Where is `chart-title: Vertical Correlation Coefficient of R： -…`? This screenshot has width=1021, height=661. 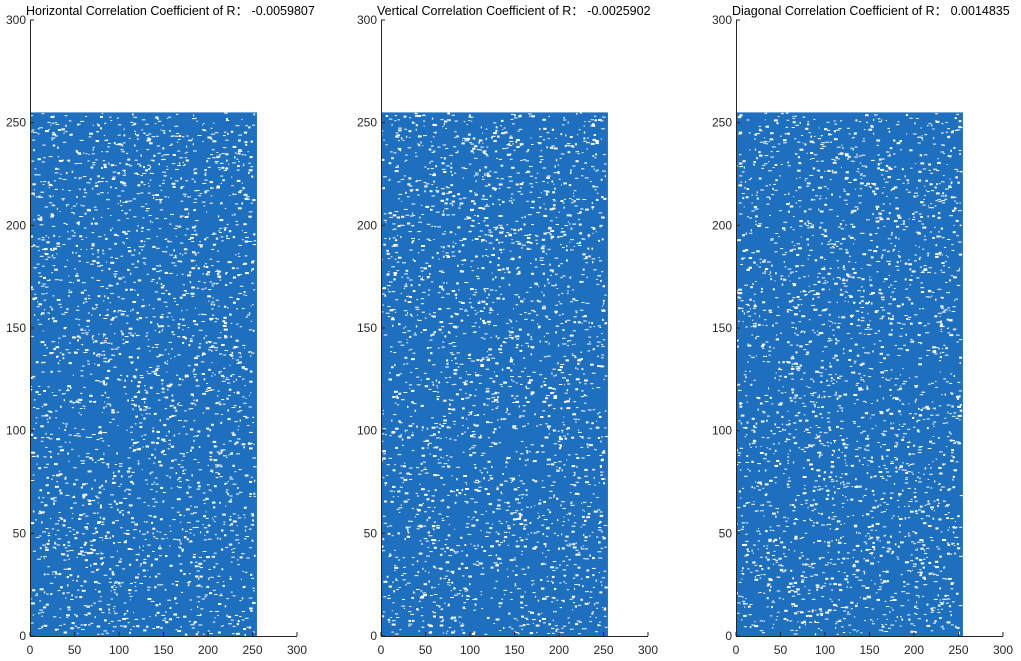 chart-title: Vertical Correlation Coefficient of R： -… is located at coordinates (514, 11).